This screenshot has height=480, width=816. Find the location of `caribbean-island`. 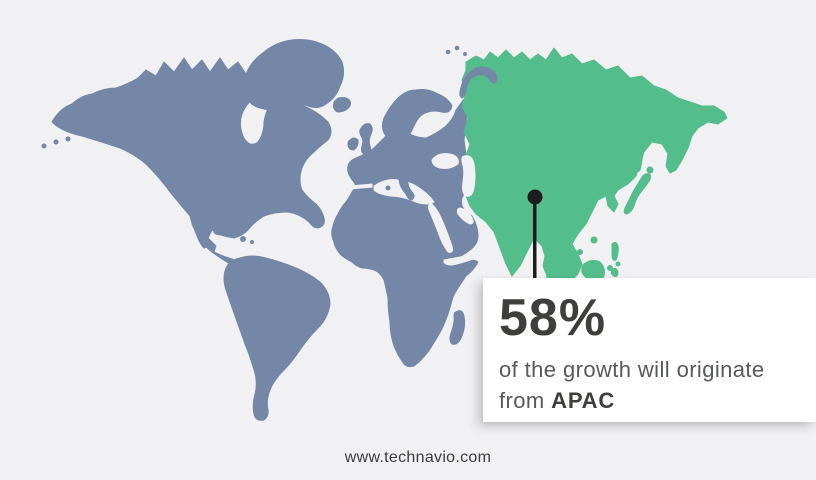

caribbean-island is located at coordinates (252, 242).